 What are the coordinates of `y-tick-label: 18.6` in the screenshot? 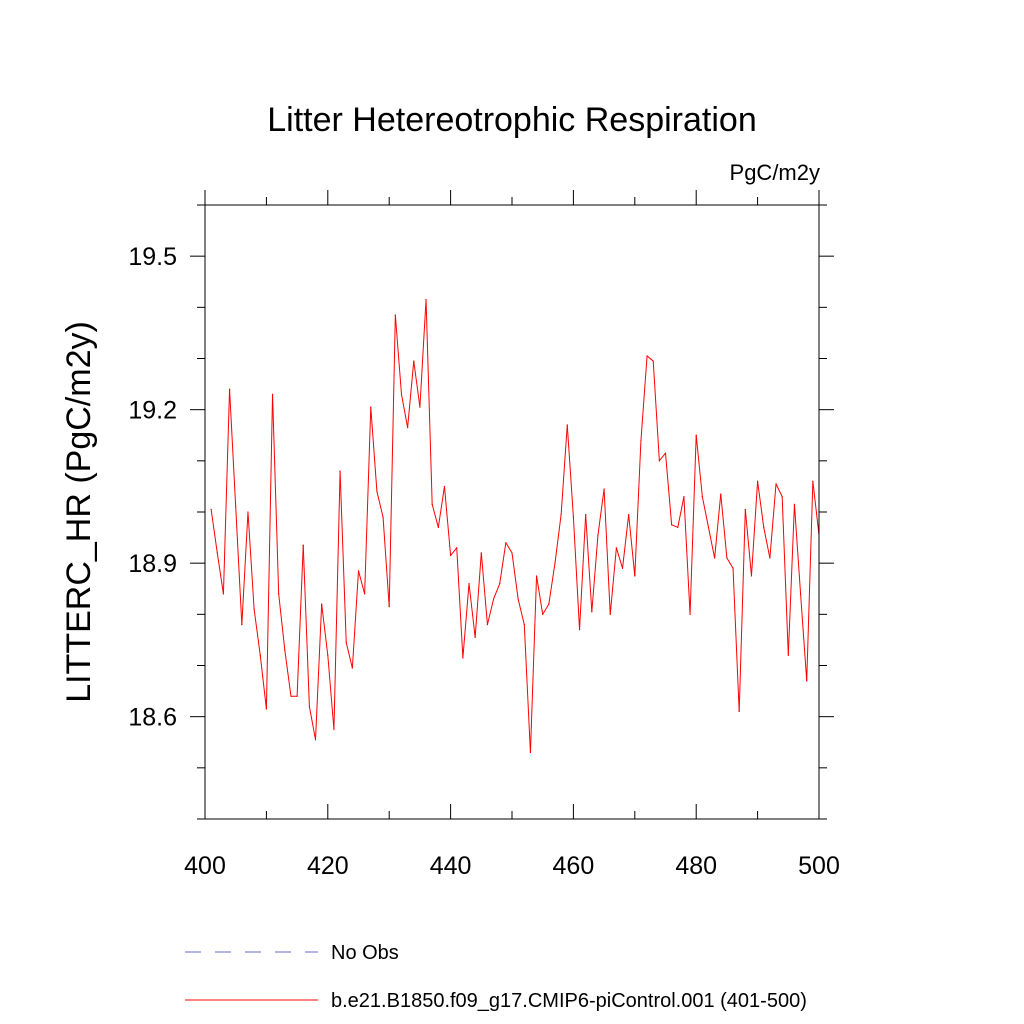 It's located at (152, 718).